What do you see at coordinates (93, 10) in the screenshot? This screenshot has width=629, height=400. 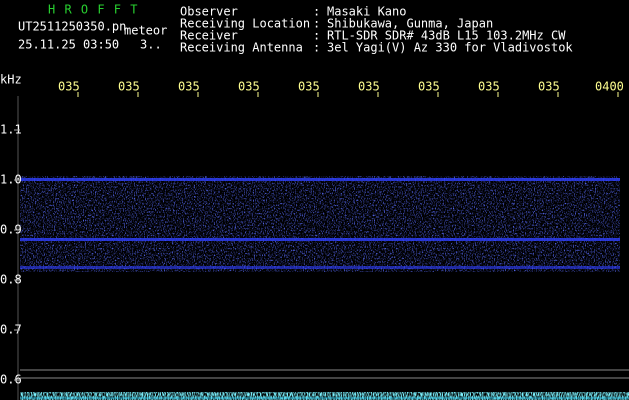 I see `program-name: H R O F F T` at bounding box center [93, 10].